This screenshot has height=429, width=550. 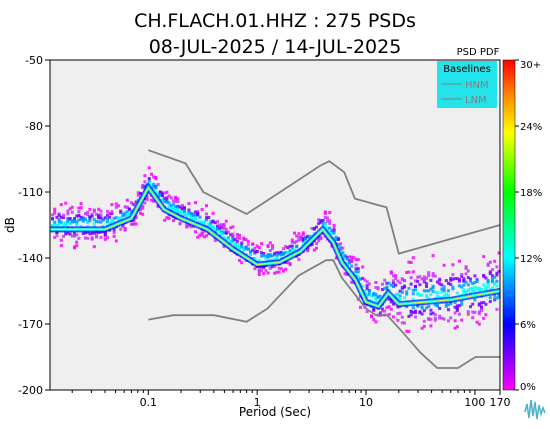 I want to click on chart-subtitle: 08-JUL-2025 / 14-JUL-2025, so click(x=275, y=47).